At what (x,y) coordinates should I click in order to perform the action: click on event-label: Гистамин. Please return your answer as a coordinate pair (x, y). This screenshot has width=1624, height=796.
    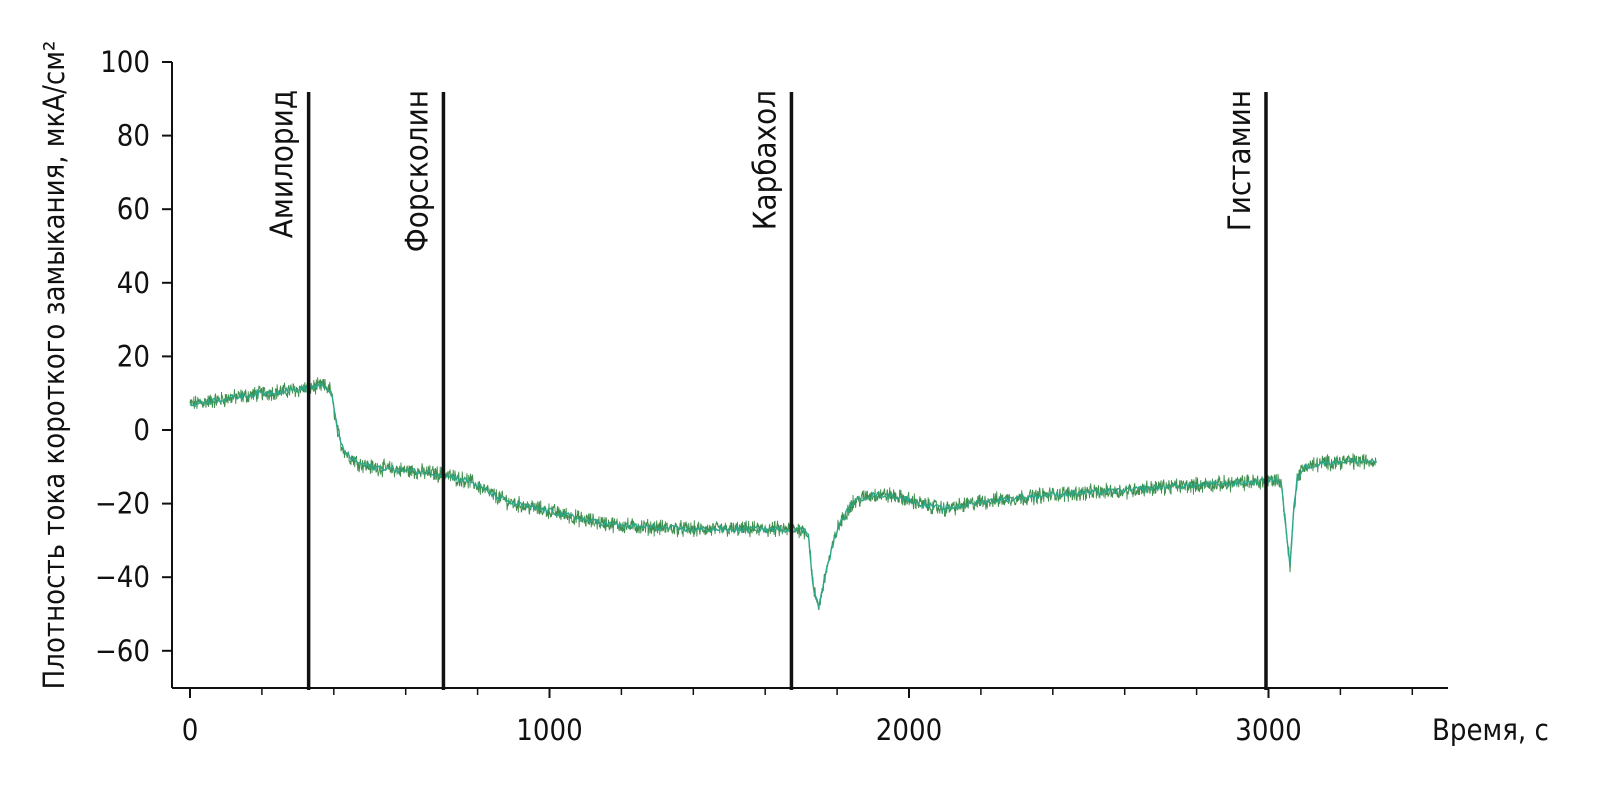
    Looking at the image, I should click on (1240, 160).